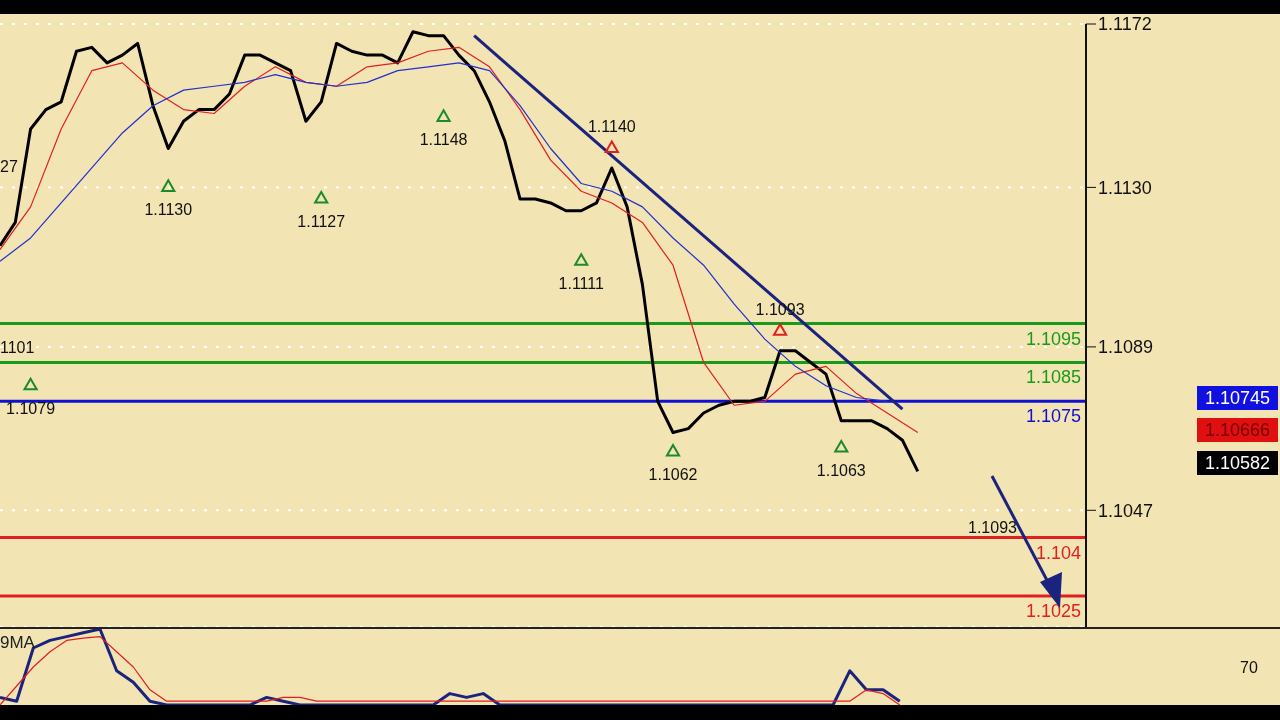  What do you see at coordinates (17, 643) in the screenshot?
I see `chart-title: 9MA` at bounding box center [17, 643].